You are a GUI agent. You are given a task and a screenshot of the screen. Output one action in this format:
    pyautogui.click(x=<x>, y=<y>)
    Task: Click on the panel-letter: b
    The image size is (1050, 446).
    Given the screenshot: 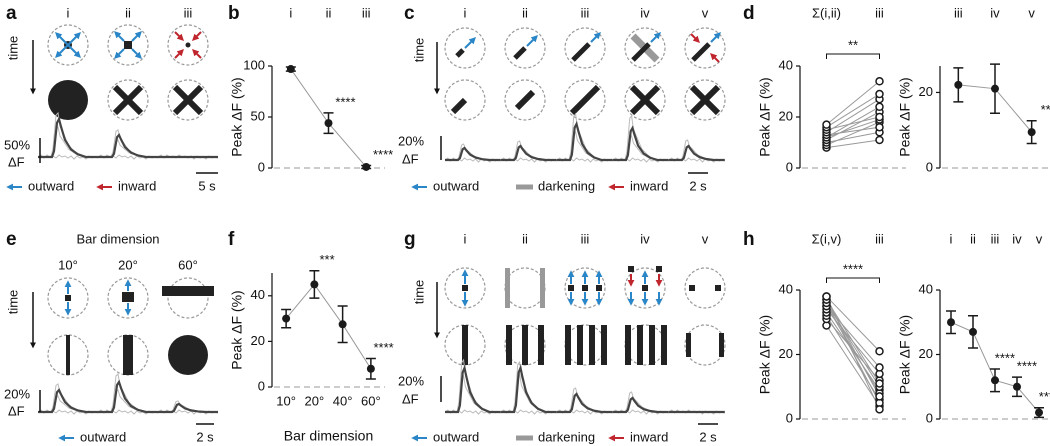 What is the action you would take?
    pyautogui.click(x=234, y=13)
    